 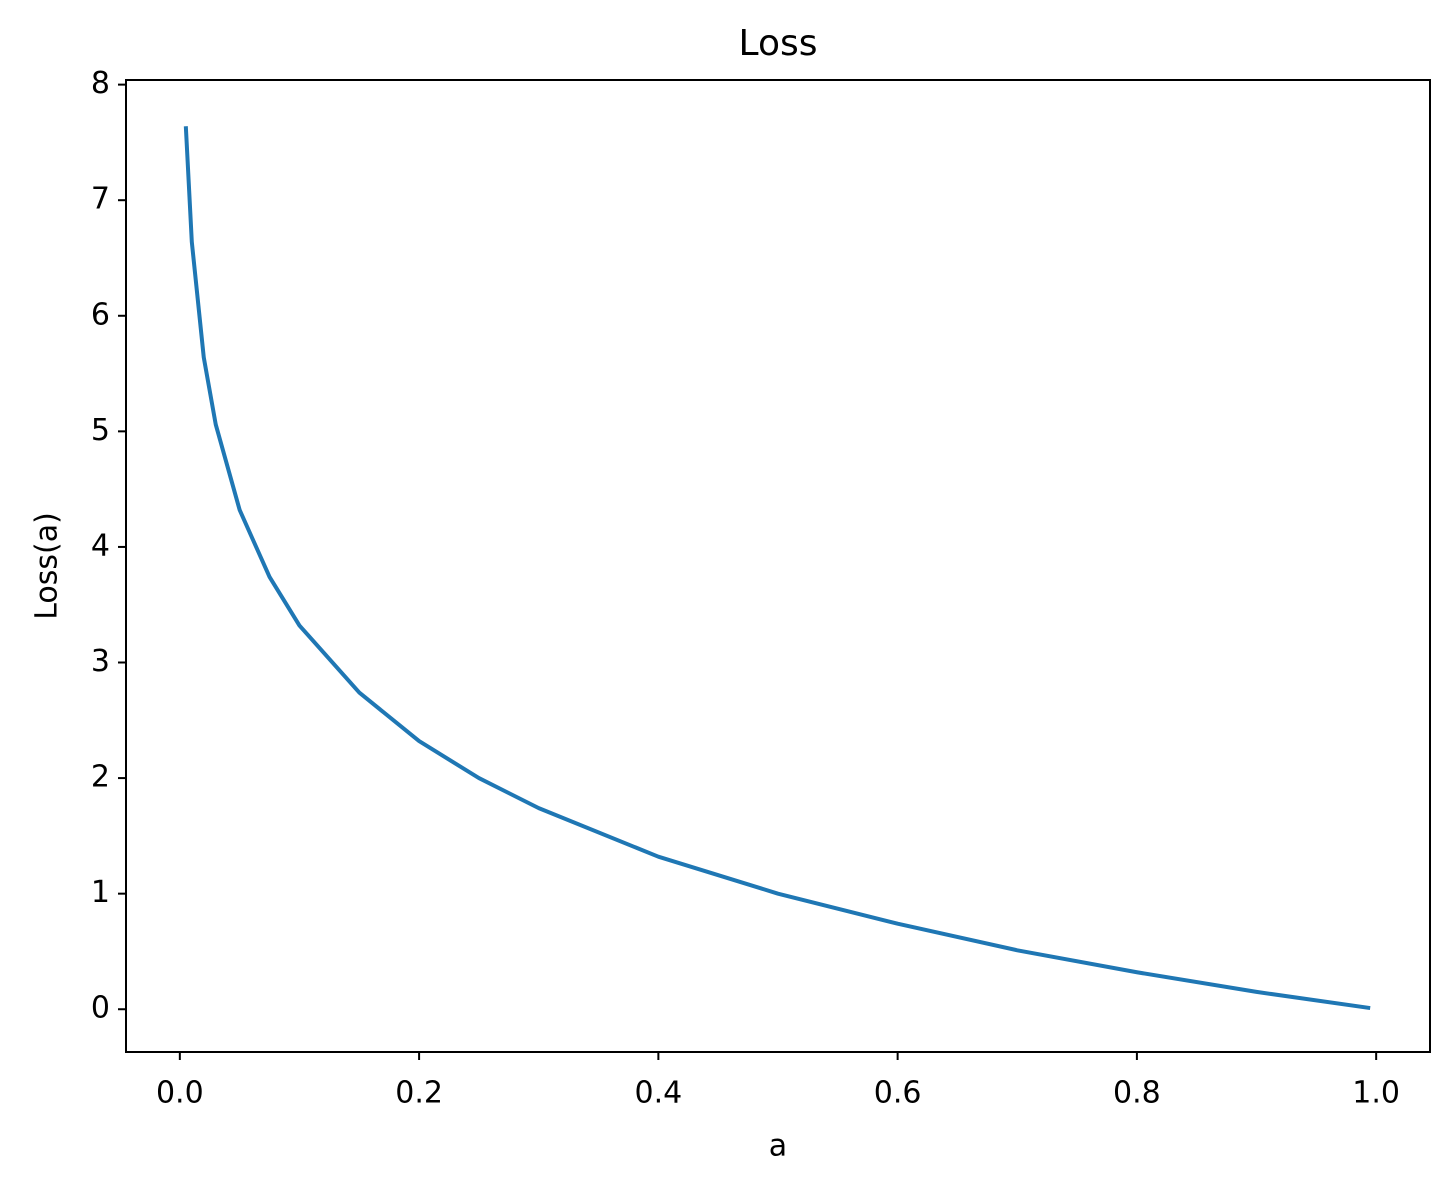 What do you see at coordinates (100, 314) in the screenshot?
I see `y-tick-label: 6` at bounding box center [100, 314].